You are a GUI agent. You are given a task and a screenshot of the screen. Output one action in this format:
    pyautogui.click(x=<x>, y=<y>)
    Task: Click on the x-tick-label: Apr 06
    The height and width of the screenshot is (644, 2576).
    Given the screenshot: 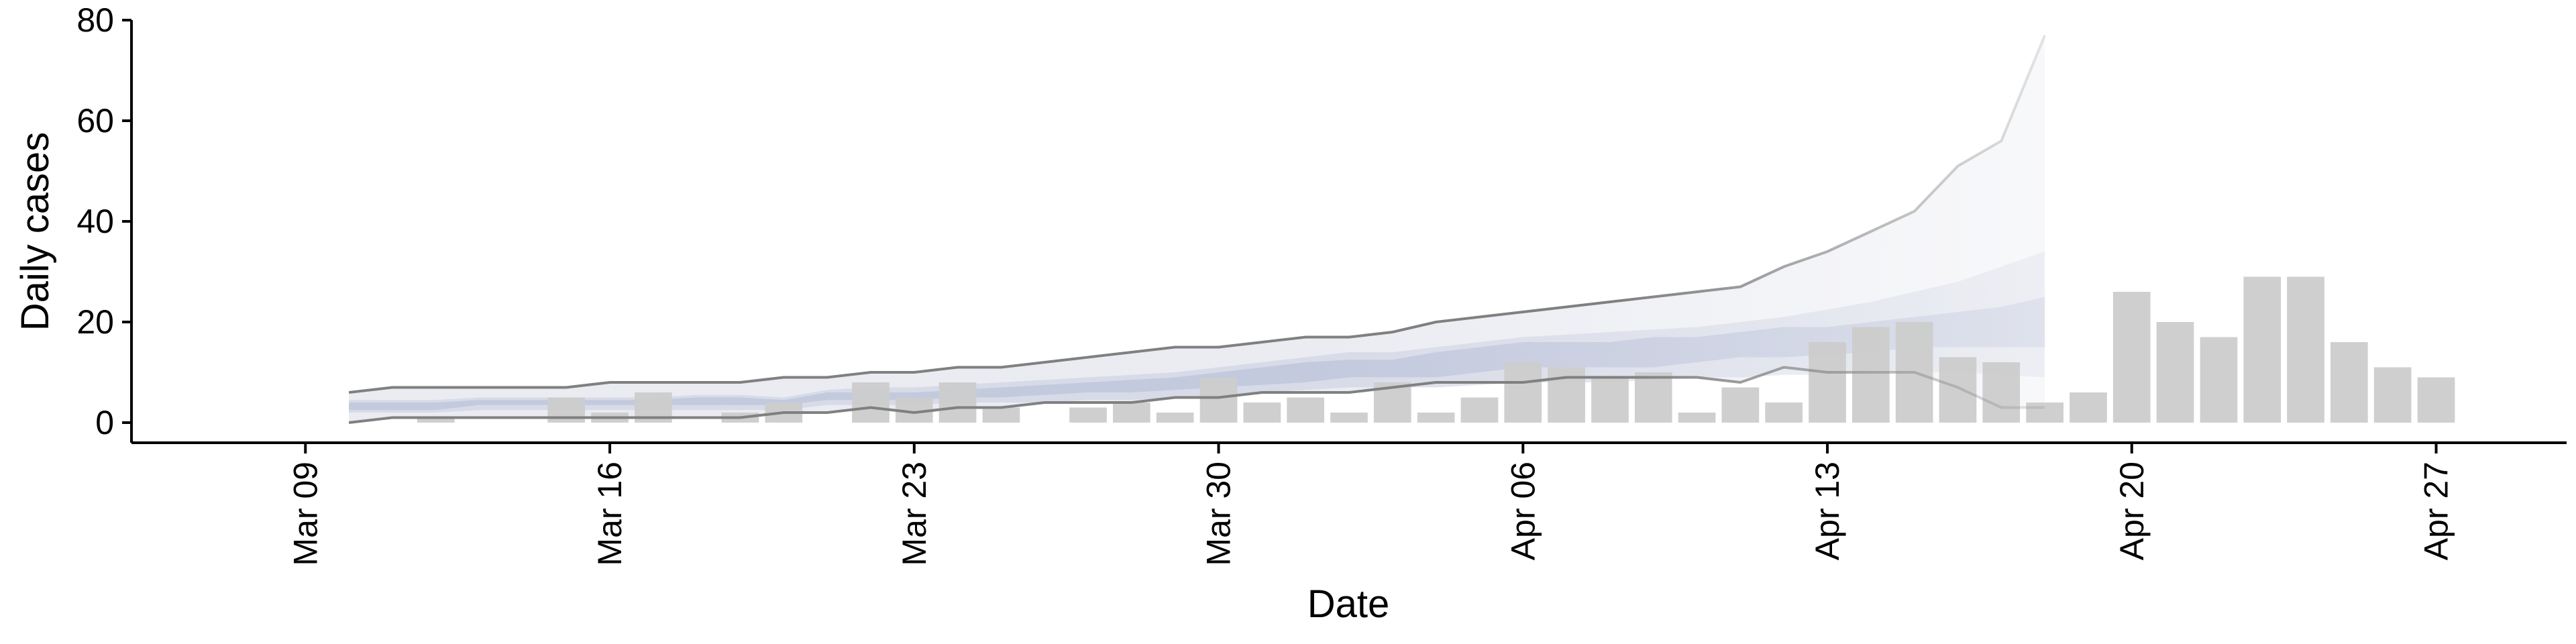 What is the action you would take?
    pyautogui.click(x=1523, y=511)
    